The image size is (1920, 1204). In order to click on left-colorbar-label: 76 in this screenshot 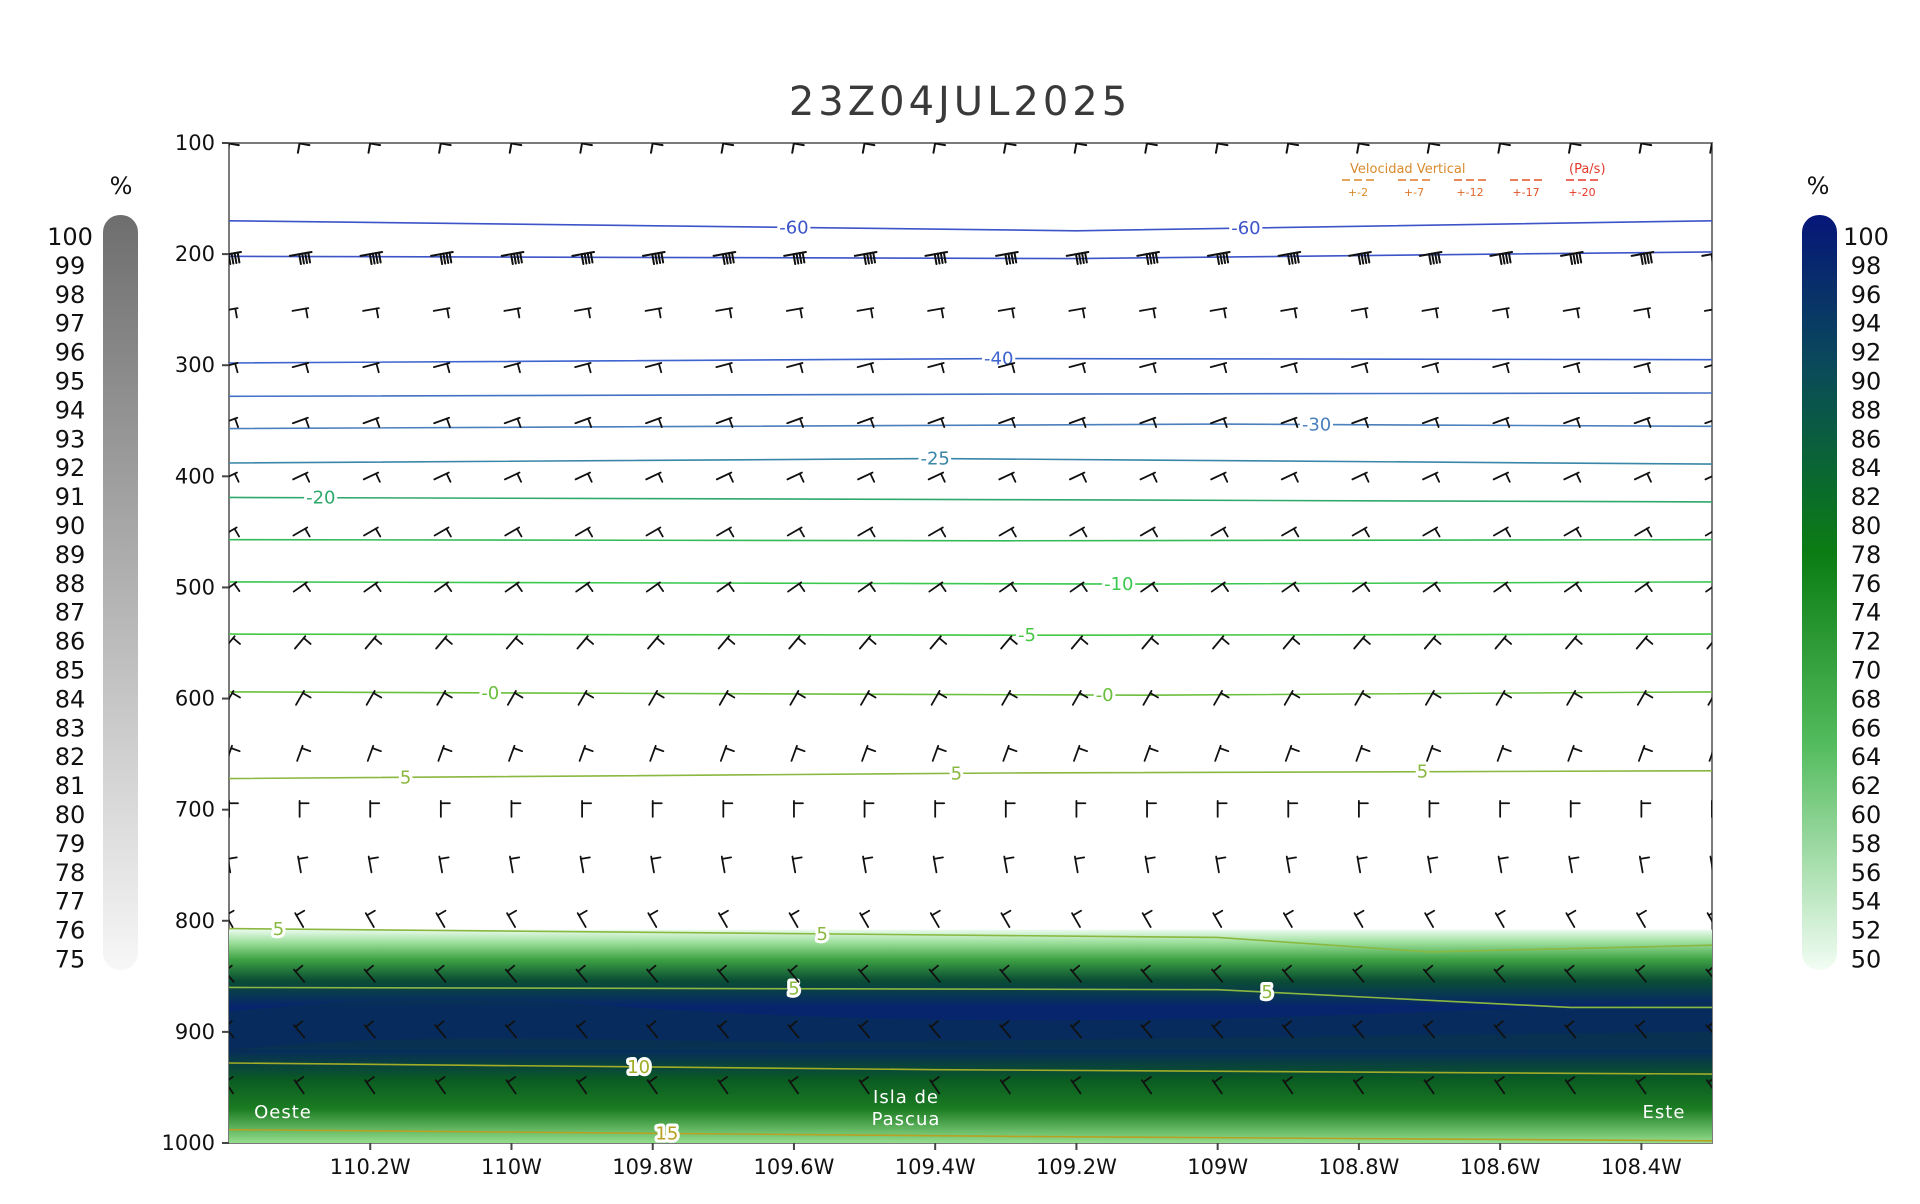, I will do `click(70, 931)`.